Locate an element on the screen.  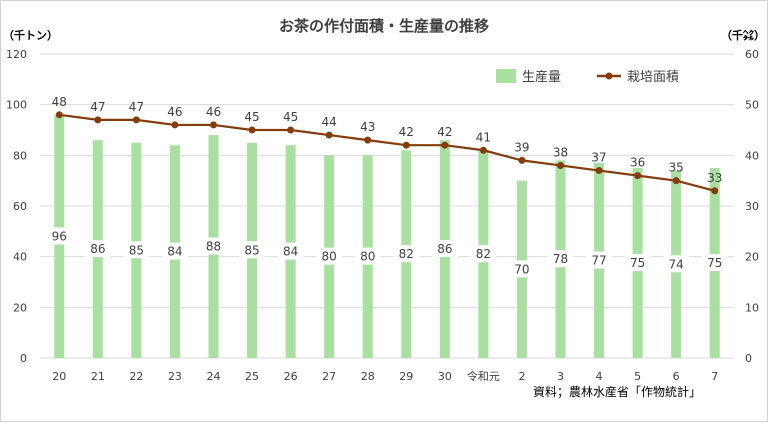
left-tick-label: 60 is located at coordinates (20, 206).